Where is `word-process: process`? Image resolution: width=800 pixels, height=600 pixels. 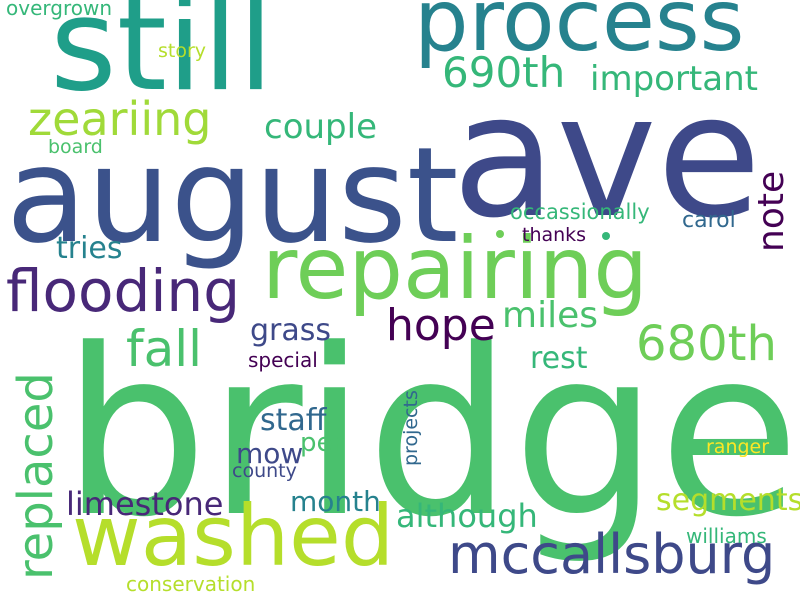
word-process: process is located at coordinates (579, 35).